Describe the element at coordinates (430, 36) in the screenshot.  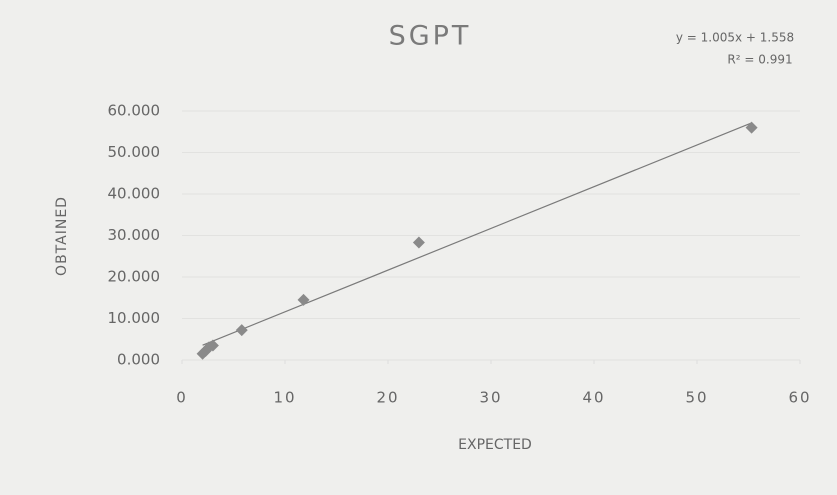
I see `chart-title: SGPT` at that location.